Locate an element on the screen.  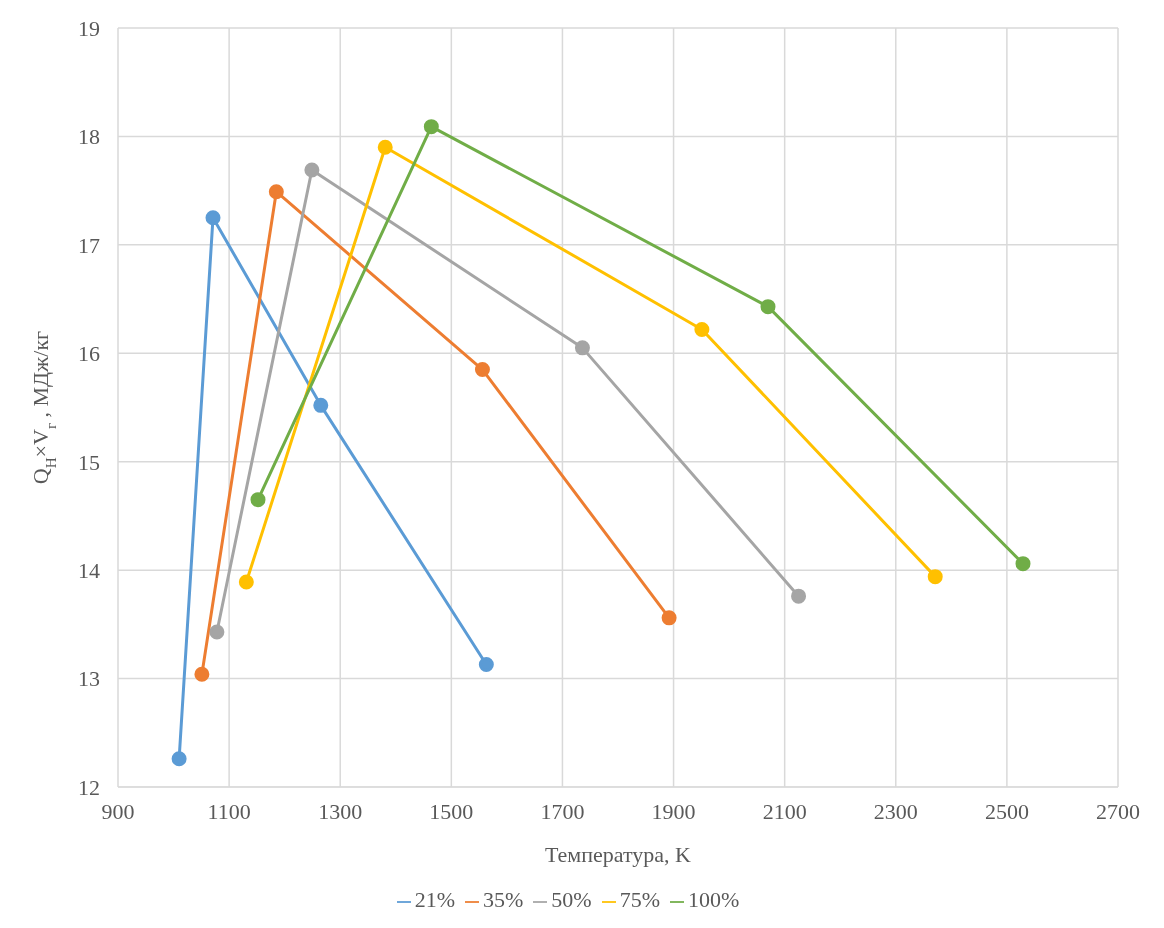
y-tick-label: 19 is located at coordinates (89, 28).